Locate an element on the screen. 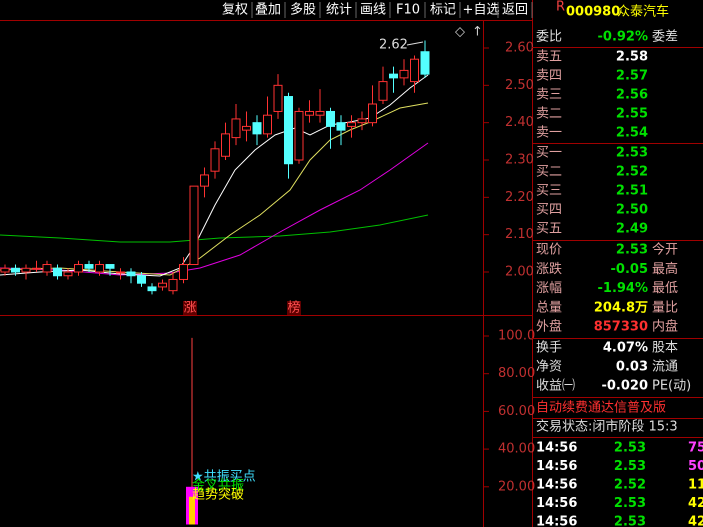 Image resolution: width=703 pixels, height=527 pixels. field-label: 卖五 is located at coordinates (549, 57).